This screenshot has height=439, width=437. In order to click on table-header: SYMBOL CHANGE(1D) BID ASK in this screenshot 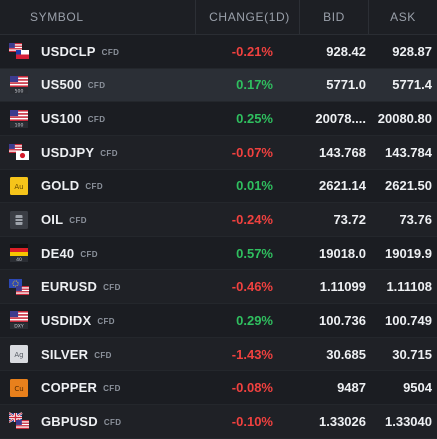, I will do `click(218, 17)`.